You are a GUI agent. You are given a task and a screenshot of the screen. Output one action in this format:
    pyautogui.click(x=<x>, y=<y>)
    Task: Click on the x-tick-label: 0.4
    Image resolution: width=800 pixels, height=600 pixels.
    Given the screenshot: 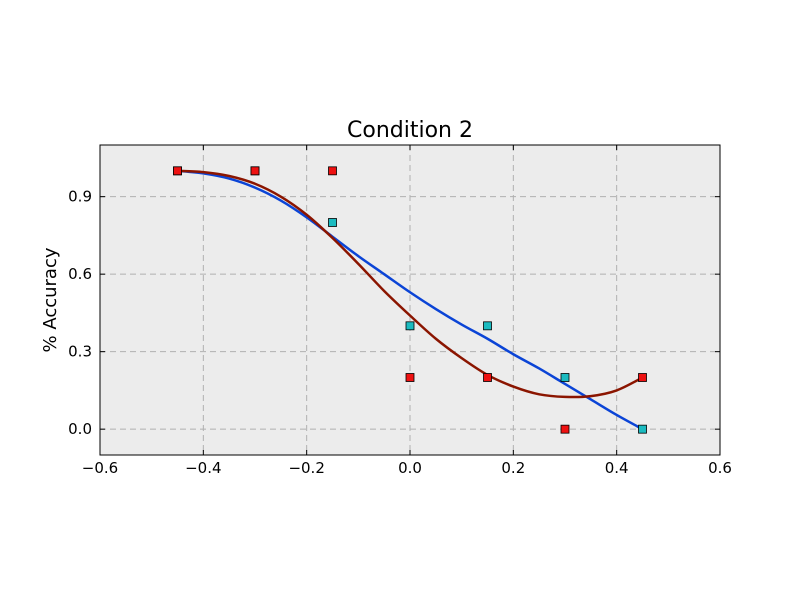 What is the action you would take?
    pyautogui.click(x=617, y=468)
    